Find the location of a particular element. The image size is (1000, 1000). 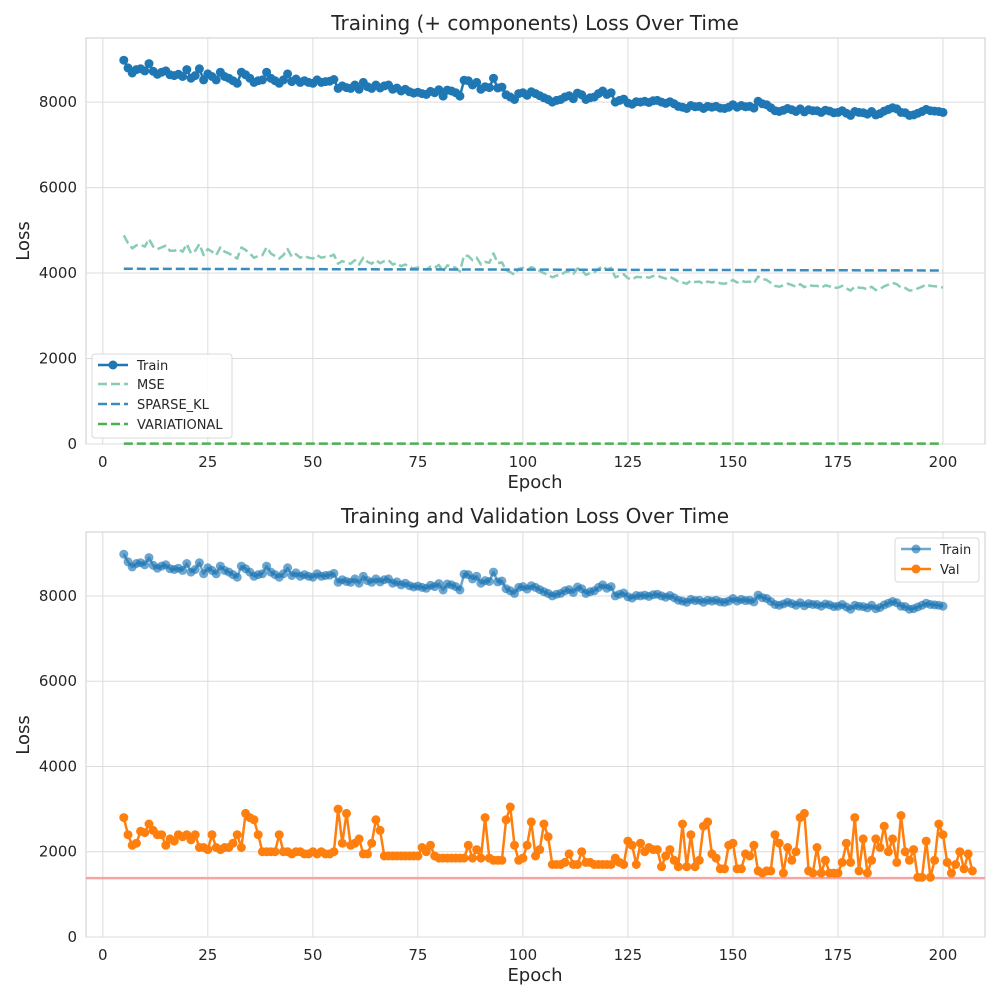

legend-label-val: Val is located at coordinates (949, 570).